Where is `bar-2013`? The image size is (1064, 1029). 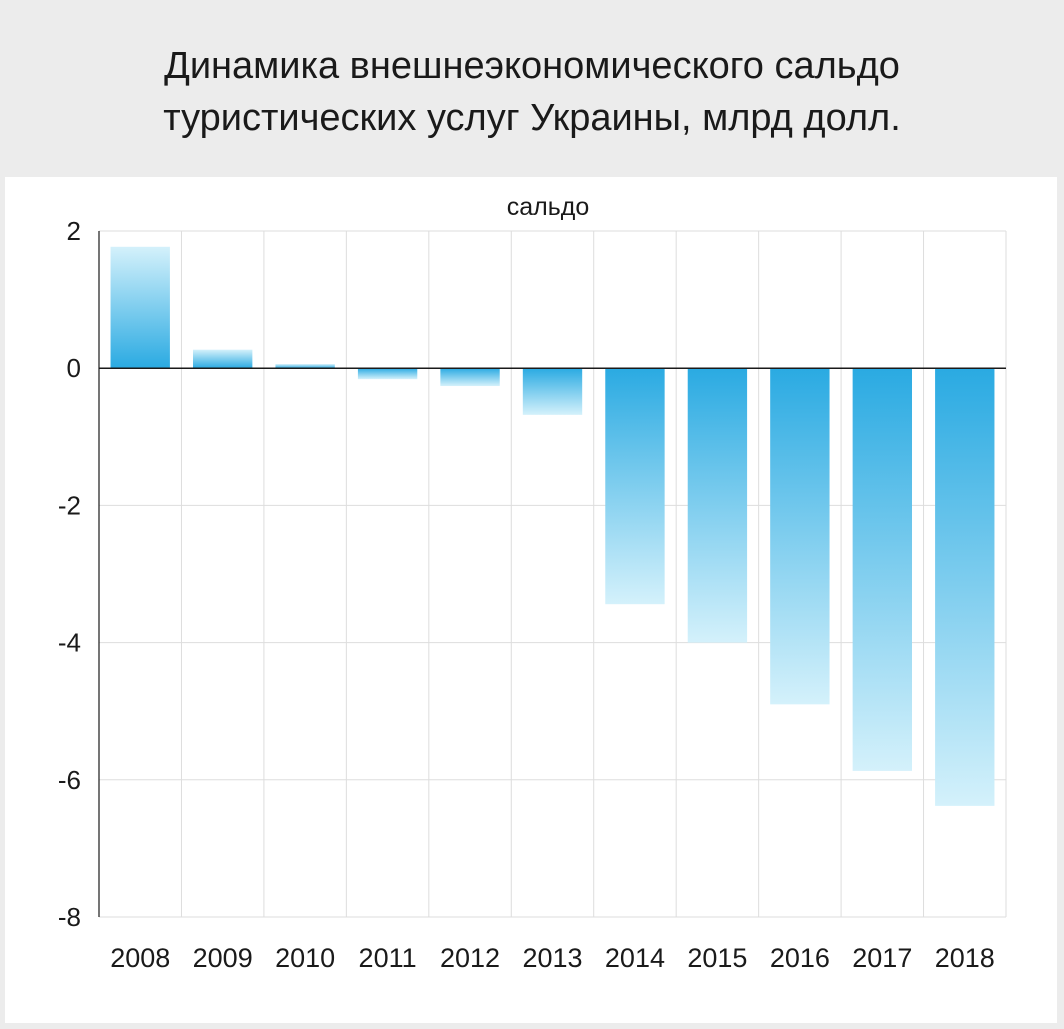 bar-2013 is located at coordinates (552, 391).